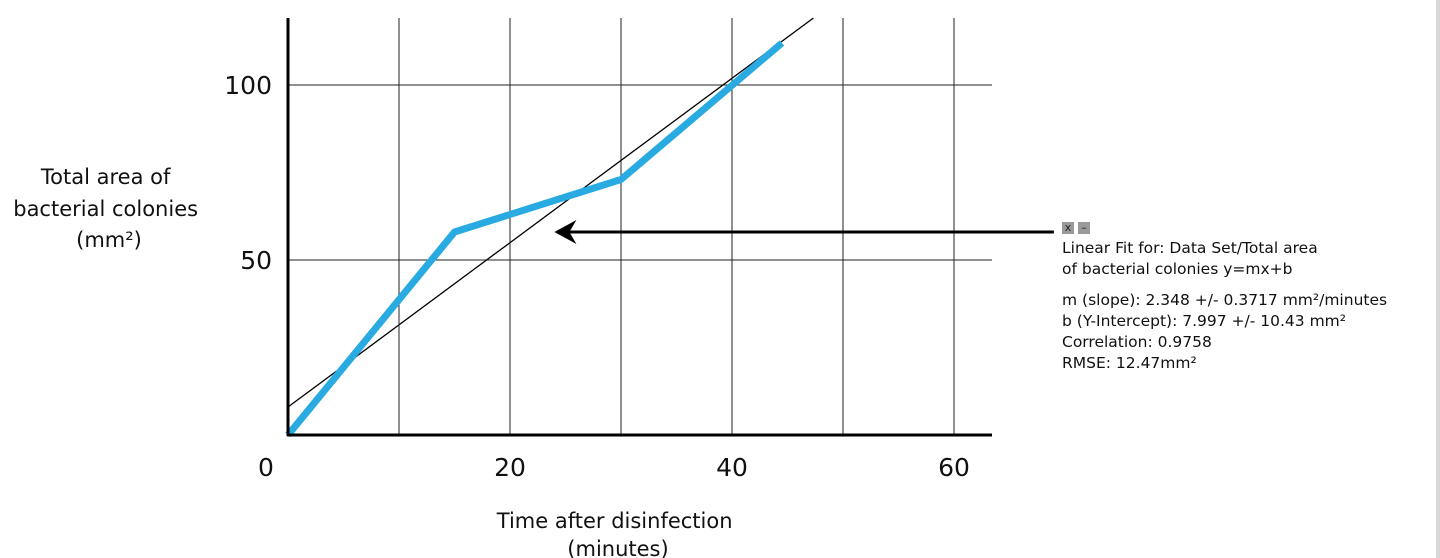  I want to click on x-tick-label: 60, so click(954, 467).